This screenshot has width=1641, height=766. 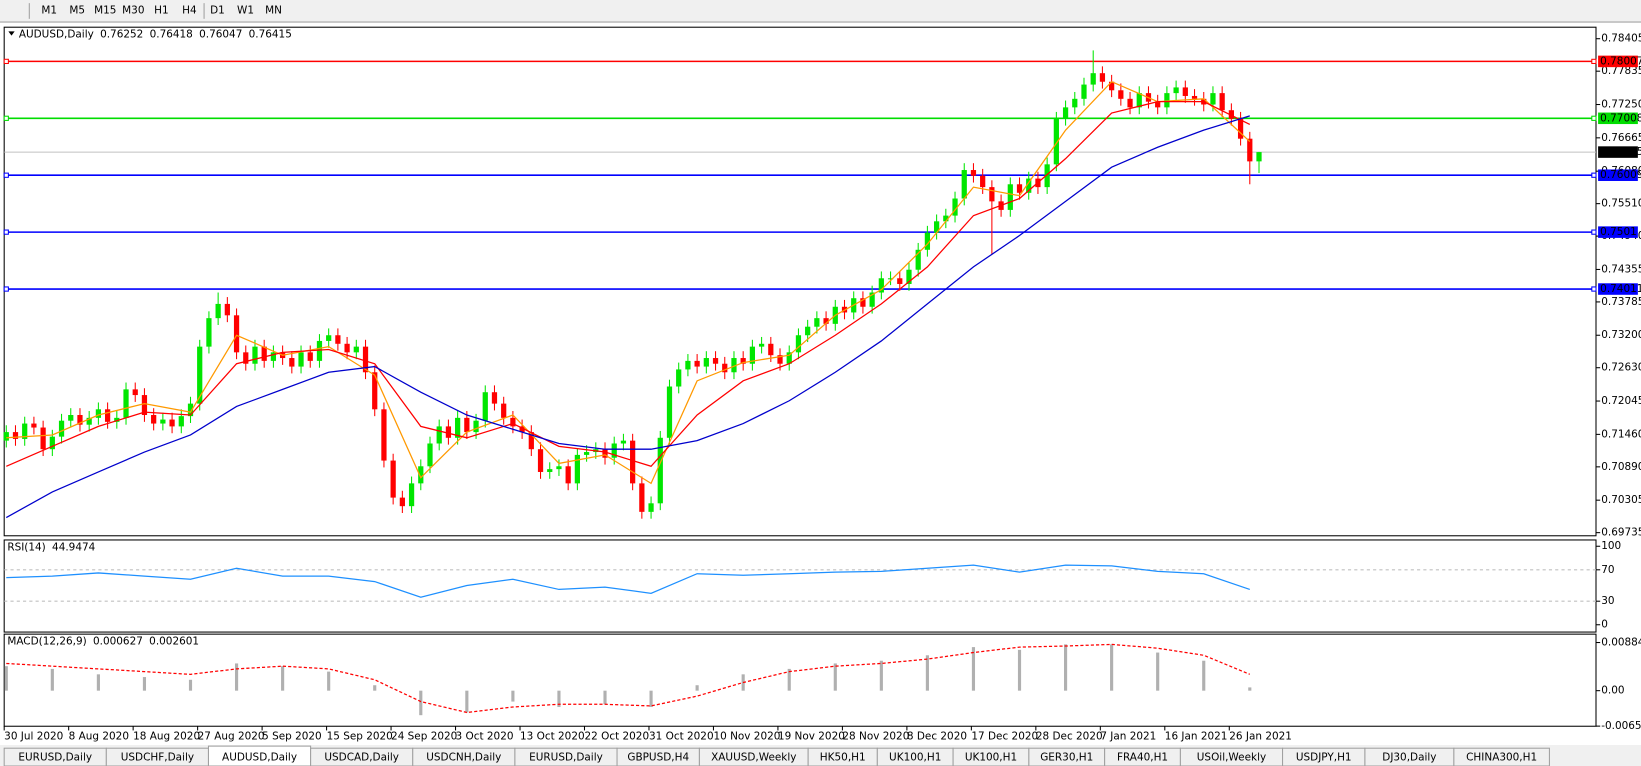 What do you see at coordinates (1004, 737) in the screenshot?
I see `x-tick-label: 17 Dec 2020` at bounding box center [1004, 737].